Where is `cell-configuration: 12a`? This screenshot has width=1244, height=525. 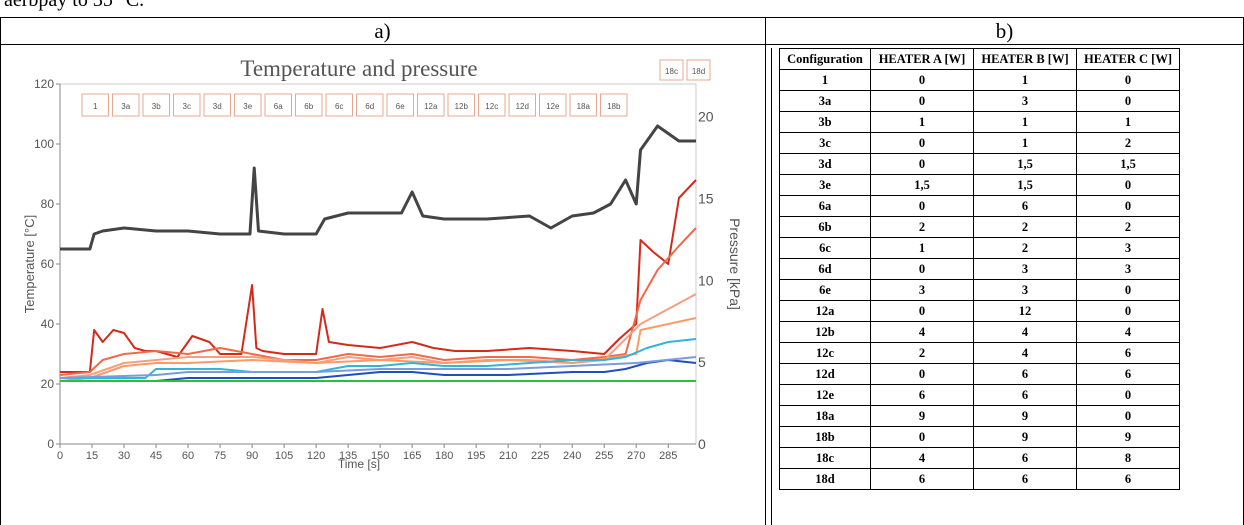 cell-configuration: 12a is located at coordinates (825, 311).